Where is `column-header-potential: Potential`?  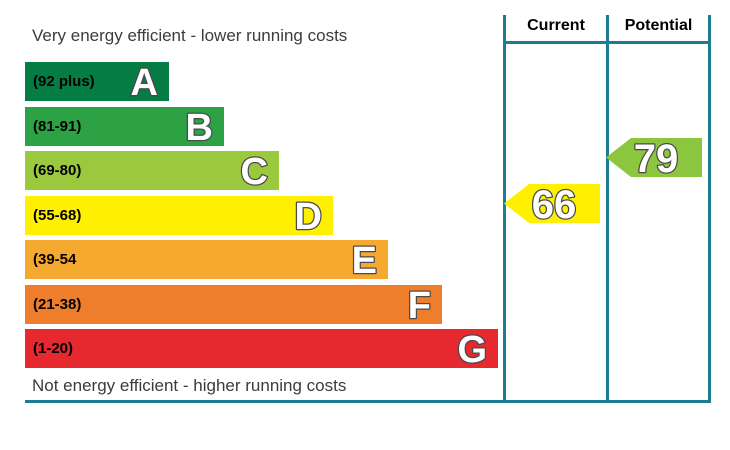
column-header-potential: Potential is located at coordinates (658, 25).